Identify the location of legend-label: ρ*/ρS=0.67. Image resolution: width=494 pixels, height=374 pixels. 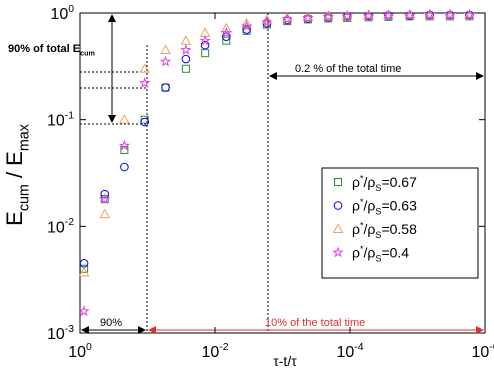
(384, 183).